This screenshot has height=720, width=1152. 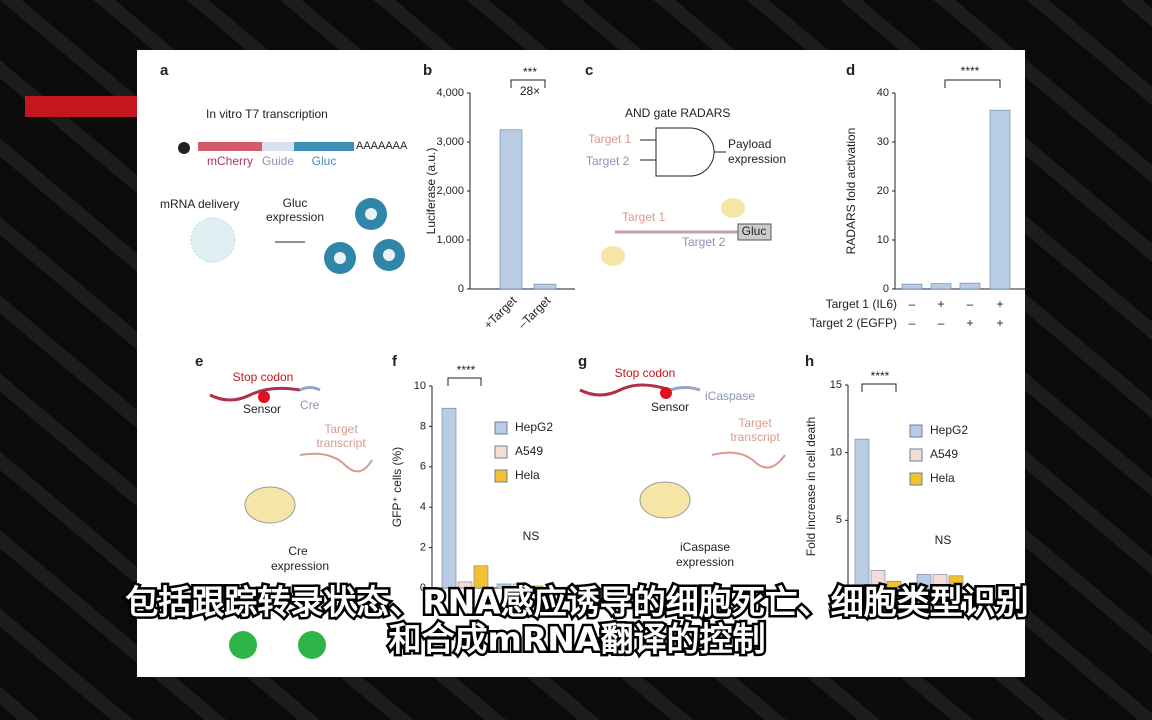 I want to click on panel-label: f, so click(x=395, y=361).